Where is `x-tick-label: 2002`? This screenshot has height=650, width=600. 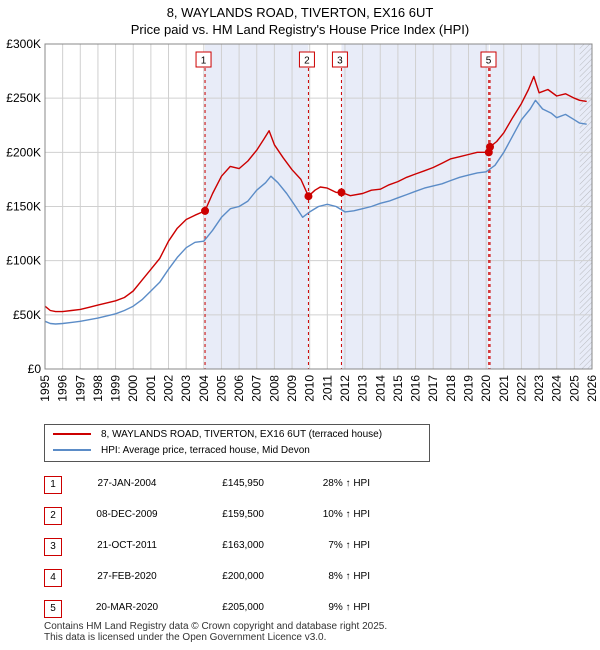 x-tick-label: 2002 is located at coordinates (169, 388).